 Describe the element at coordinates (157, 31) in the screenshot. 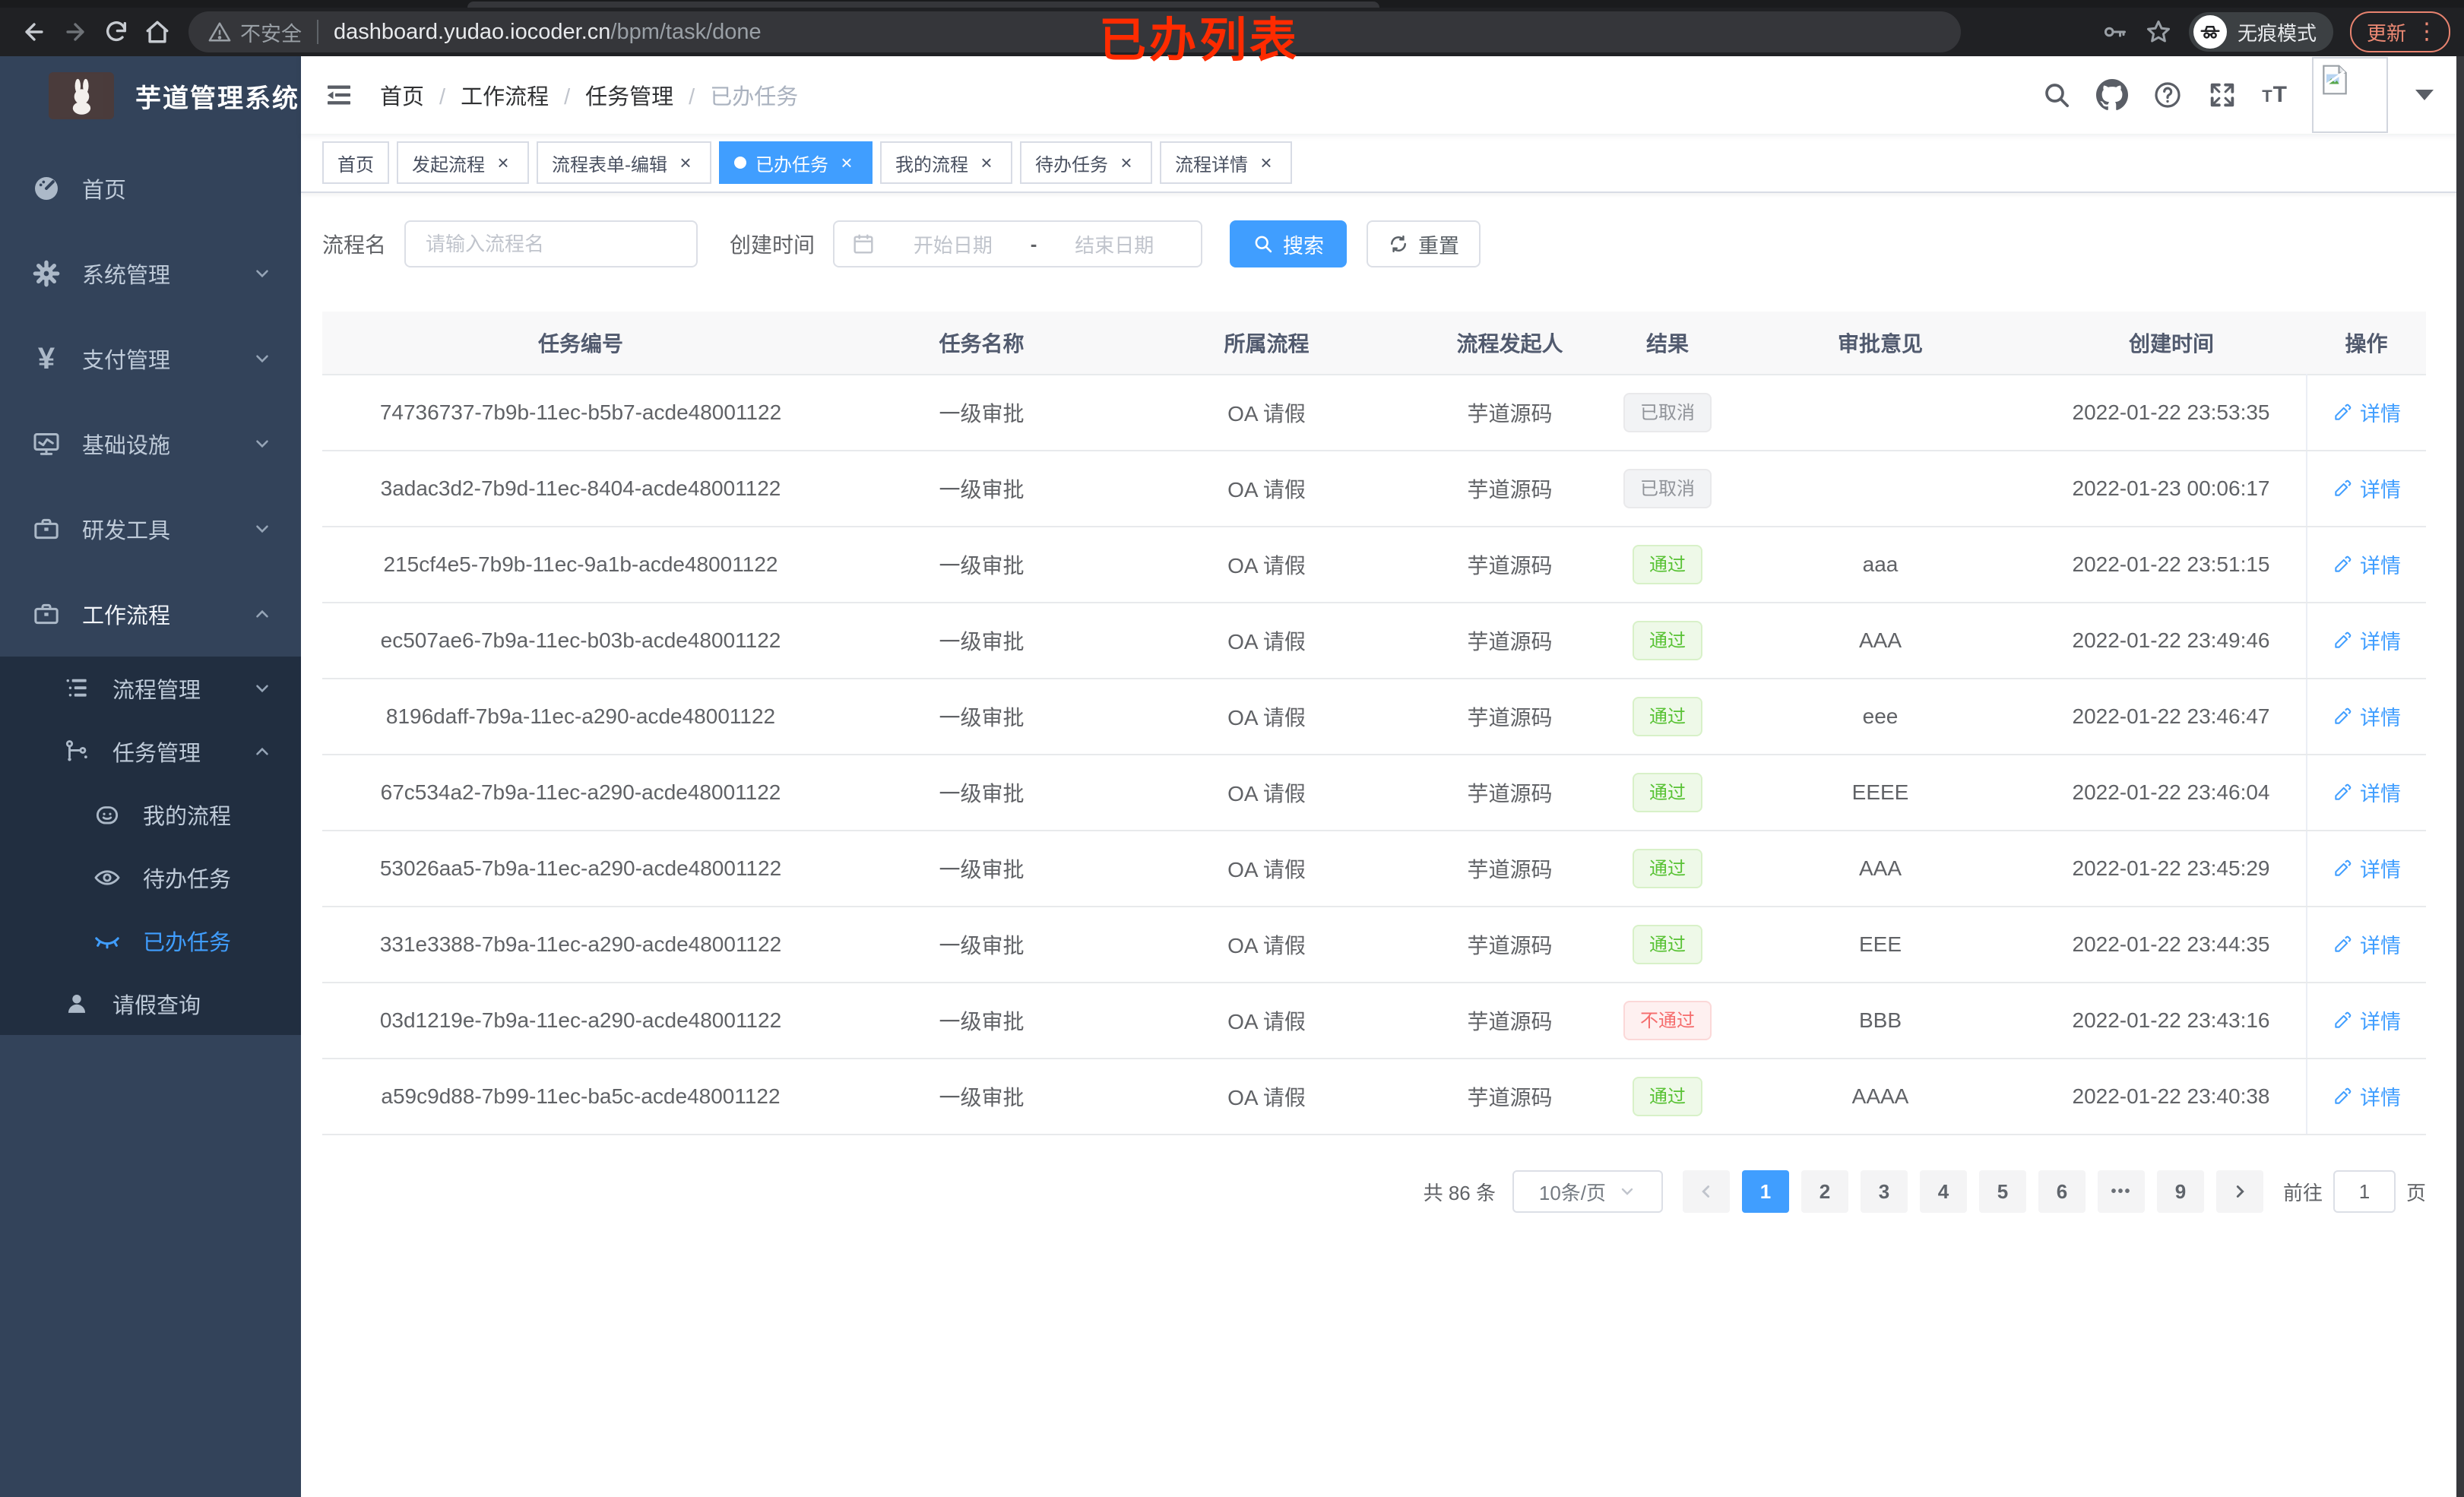

I see `home-button` at that location.